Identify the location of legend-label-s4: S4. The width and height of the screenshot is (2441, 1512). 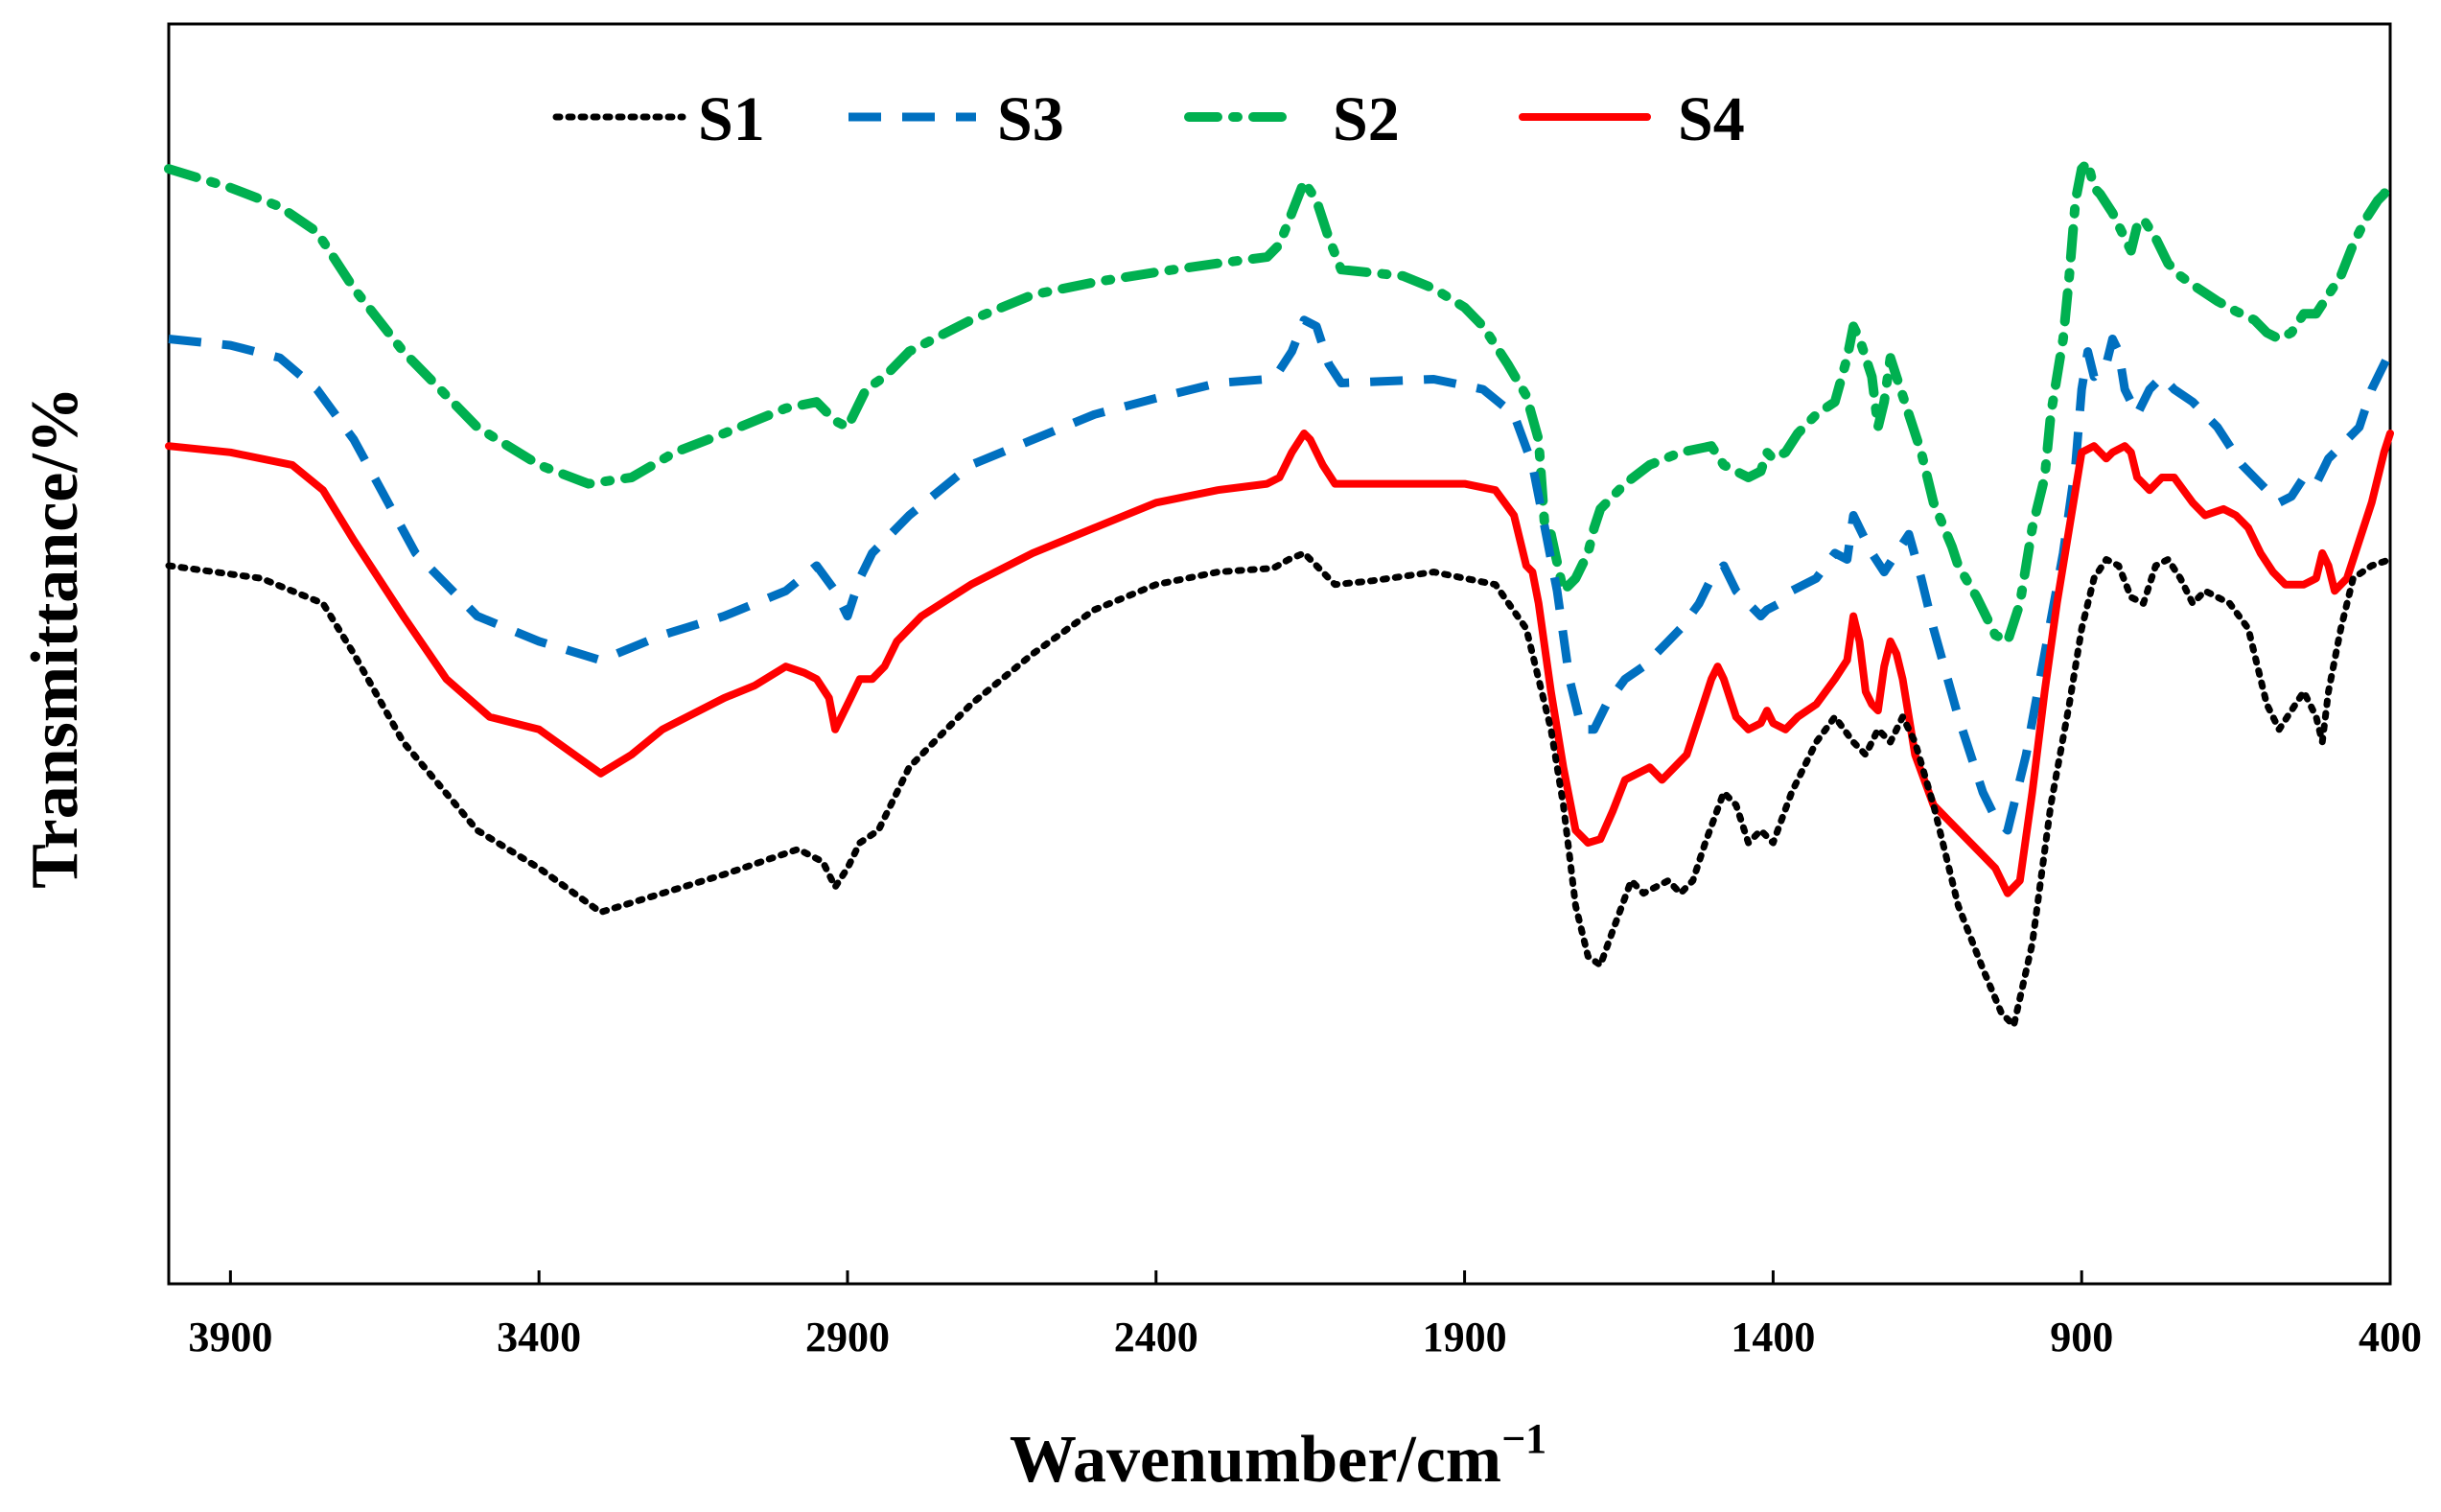
(1711, 119).